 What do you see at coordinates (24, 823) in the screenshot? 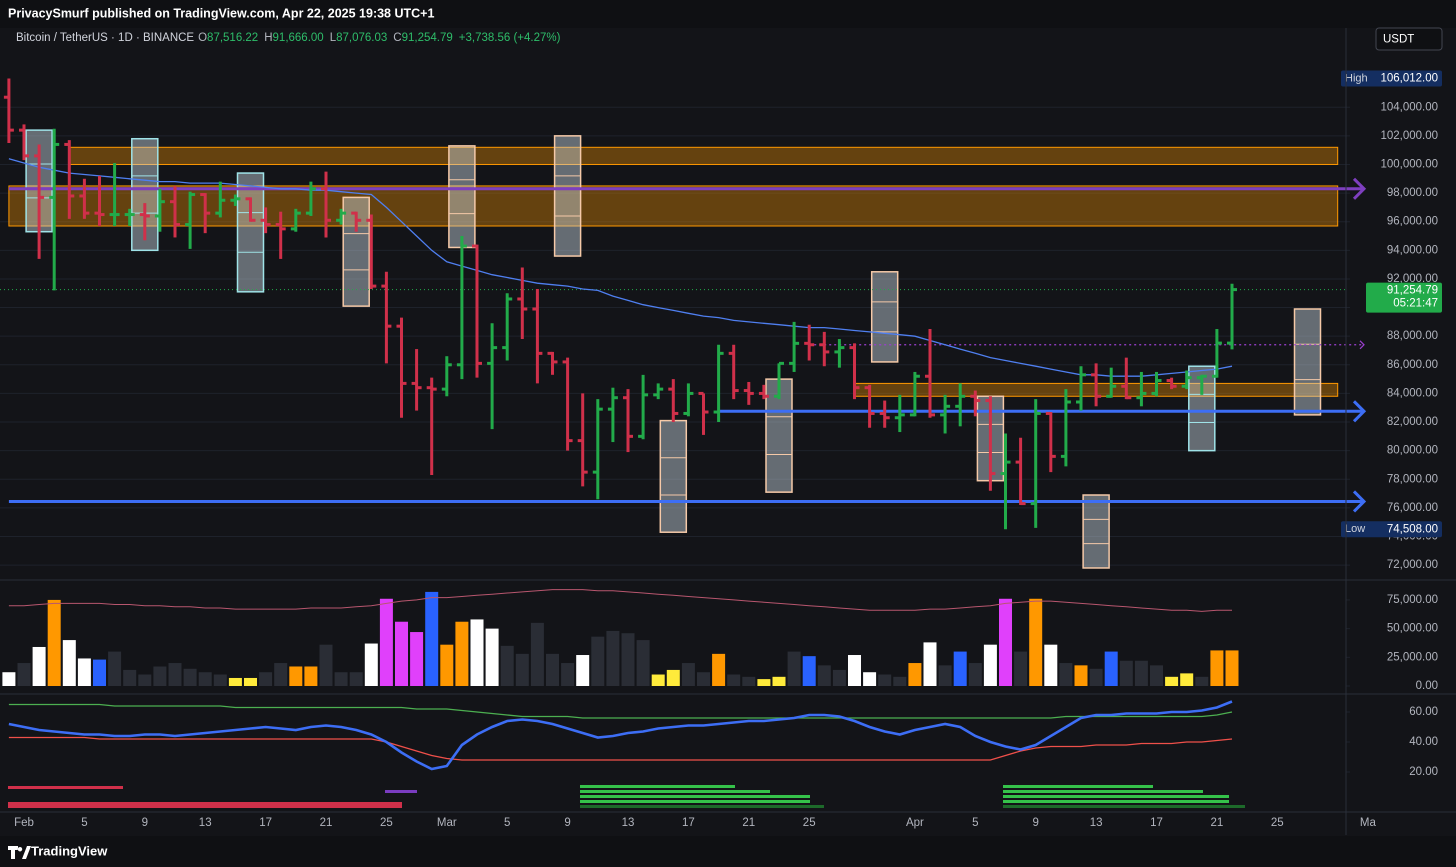
I see `x-tick-label: Feb` at bounding box center [24, 823].